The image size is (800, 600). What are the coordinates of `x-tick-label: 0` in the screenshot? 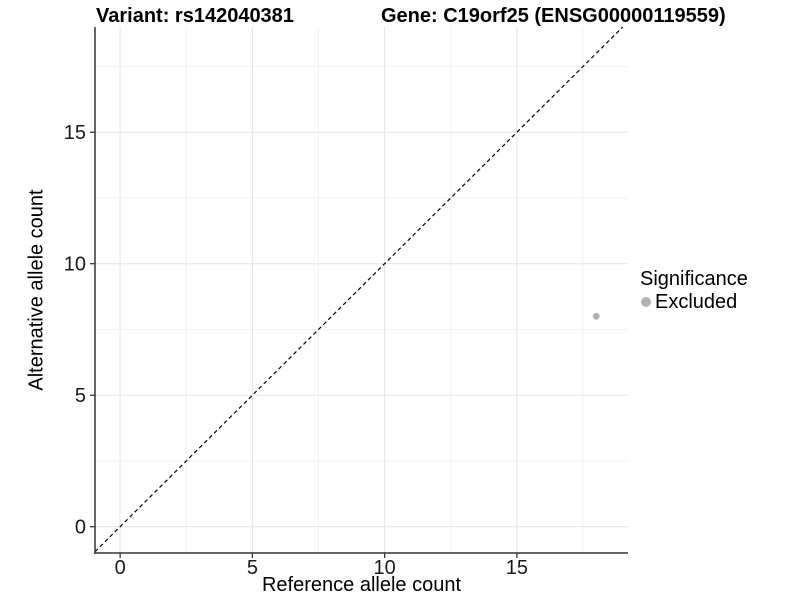 It's located at (120, 568).